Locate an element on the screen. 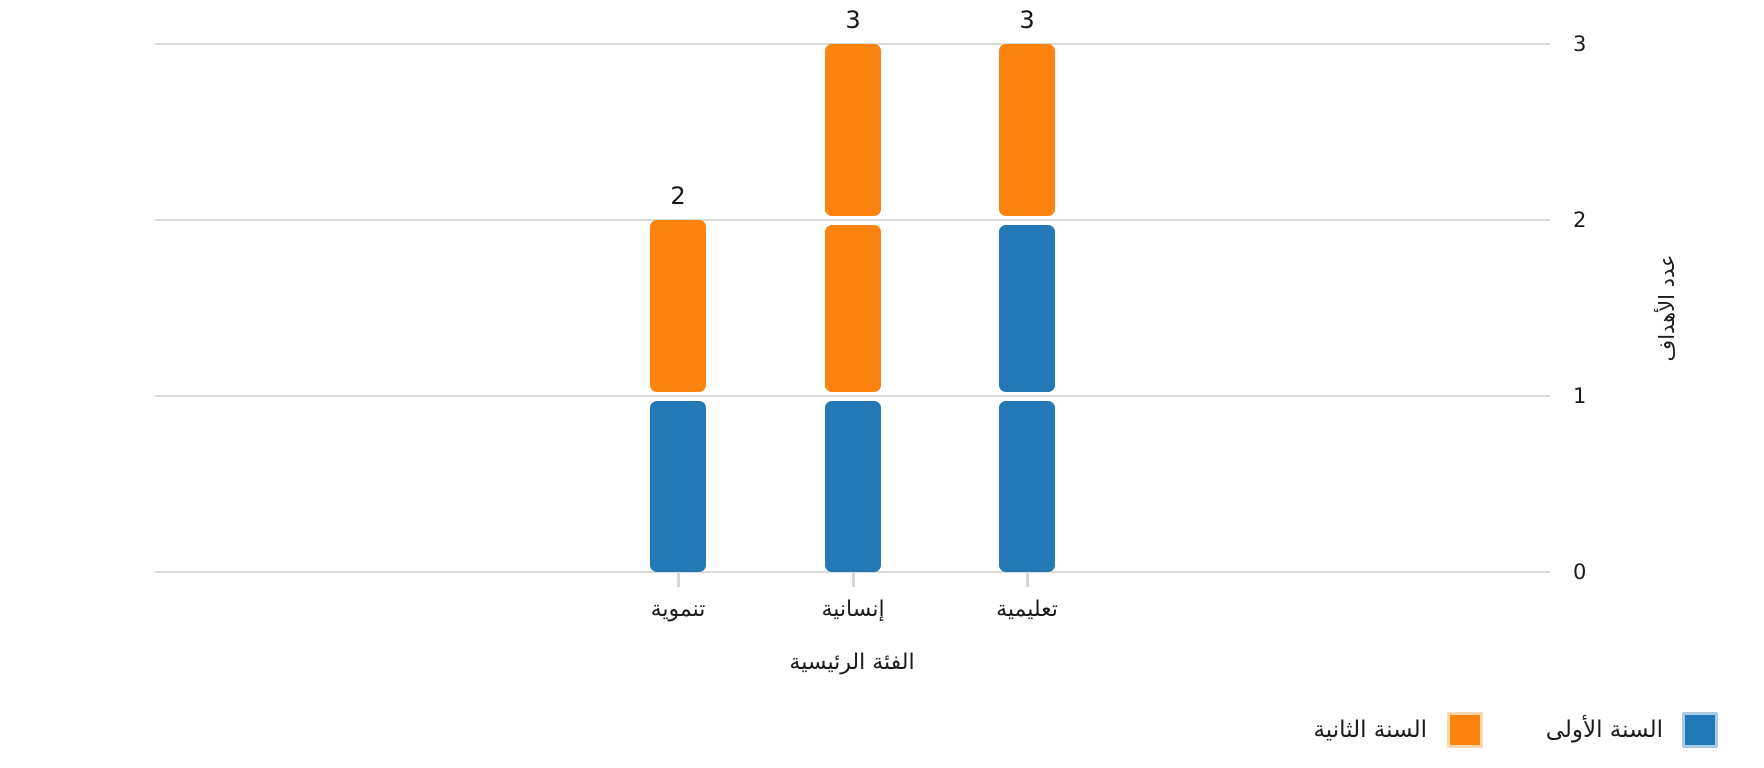  x-tick-label: تعليمية is located at coordinates (1027, 609).